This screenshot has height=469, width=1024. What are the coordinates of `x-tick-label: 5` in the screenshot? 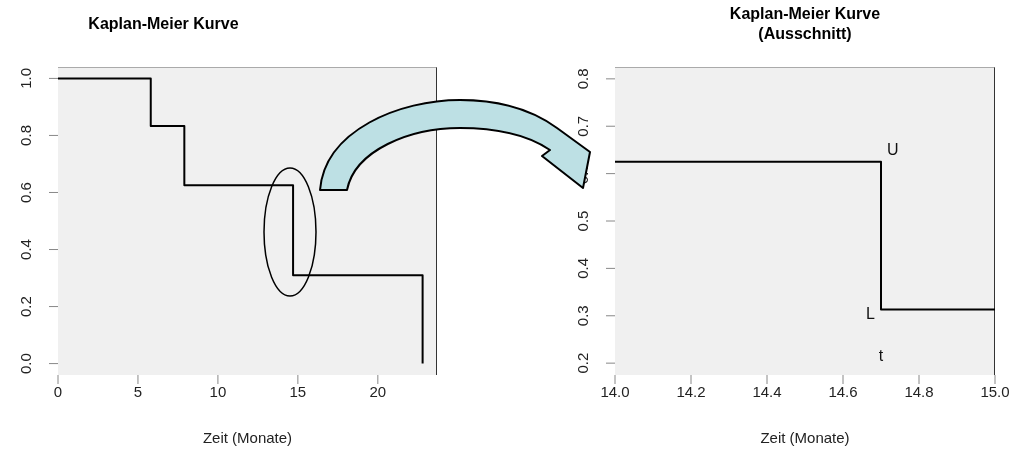 It's located at (138, 391).